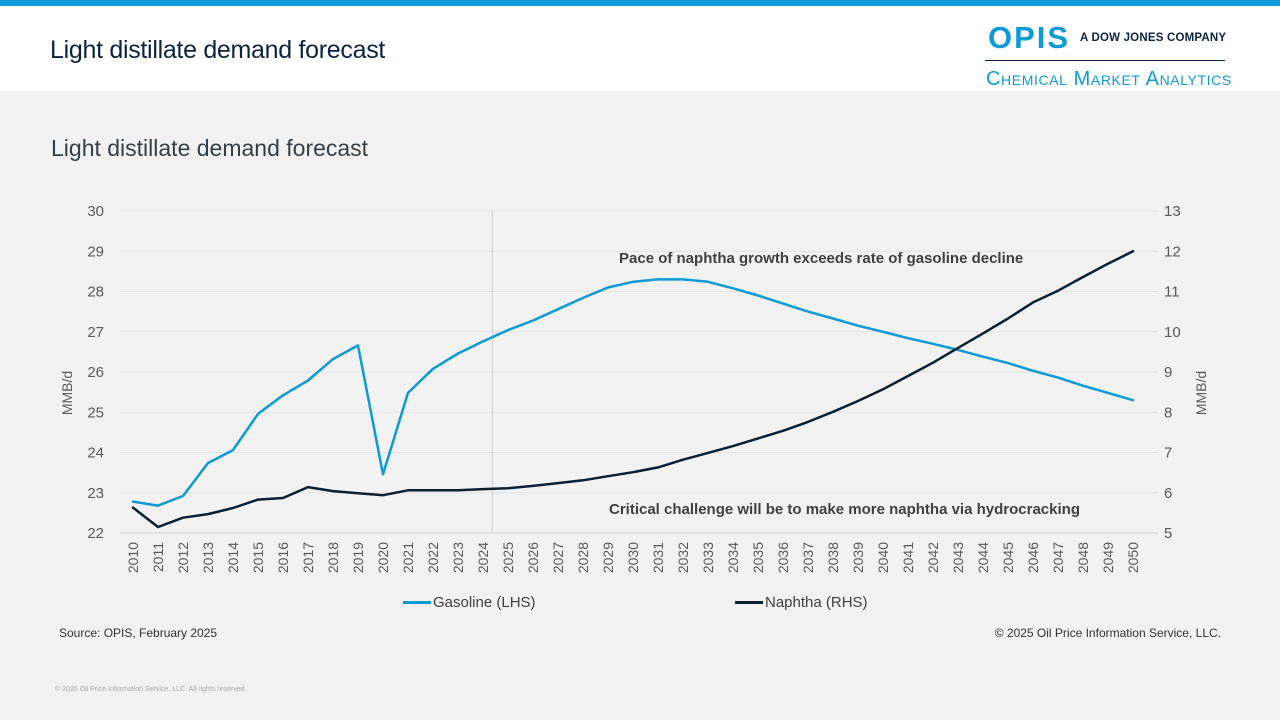  Describe the element at coordinates (1172, 292) in the screenshot. I see `y-tick-label-right: 11` at that location.